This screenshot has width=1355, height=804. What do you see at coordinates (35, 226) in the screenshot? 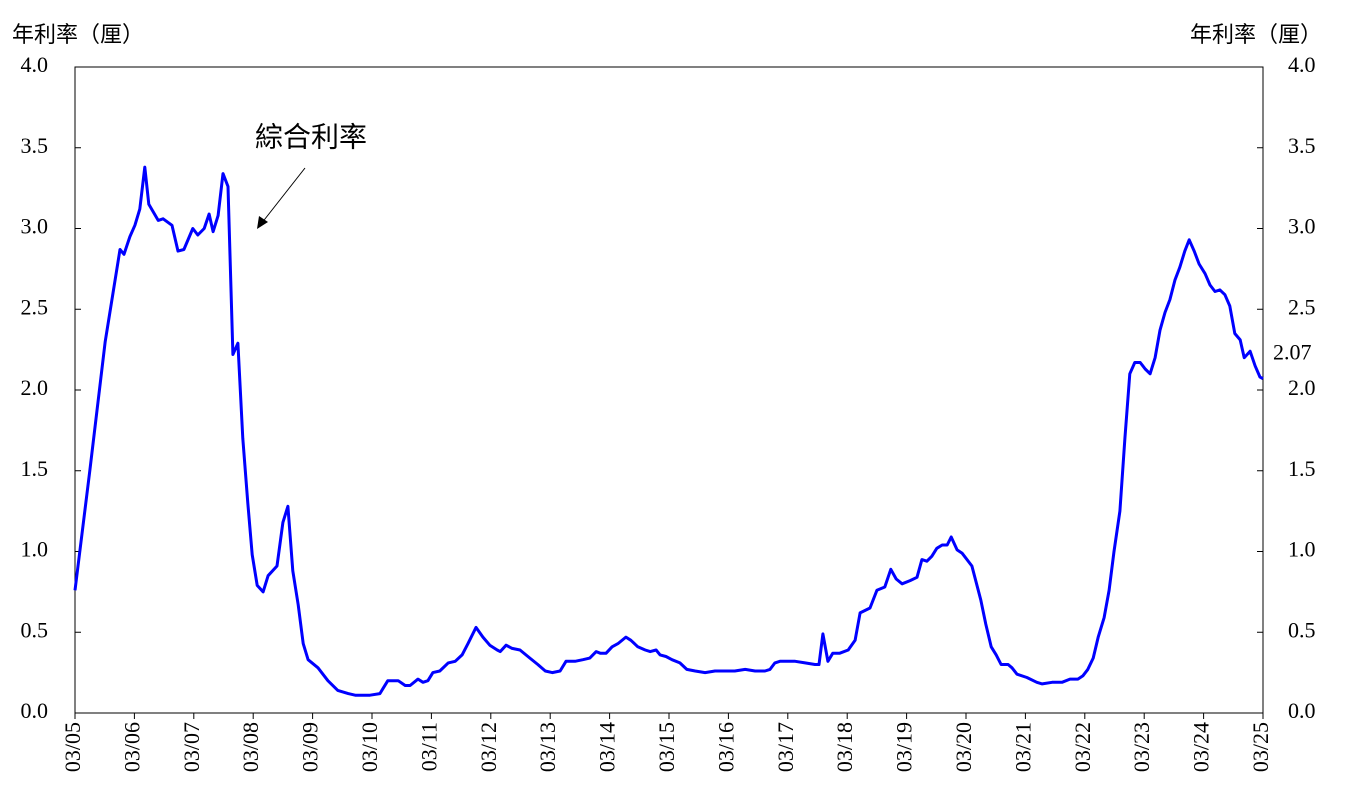
I see `y-tick-label: 3.0` at bounding box center [35, 226].